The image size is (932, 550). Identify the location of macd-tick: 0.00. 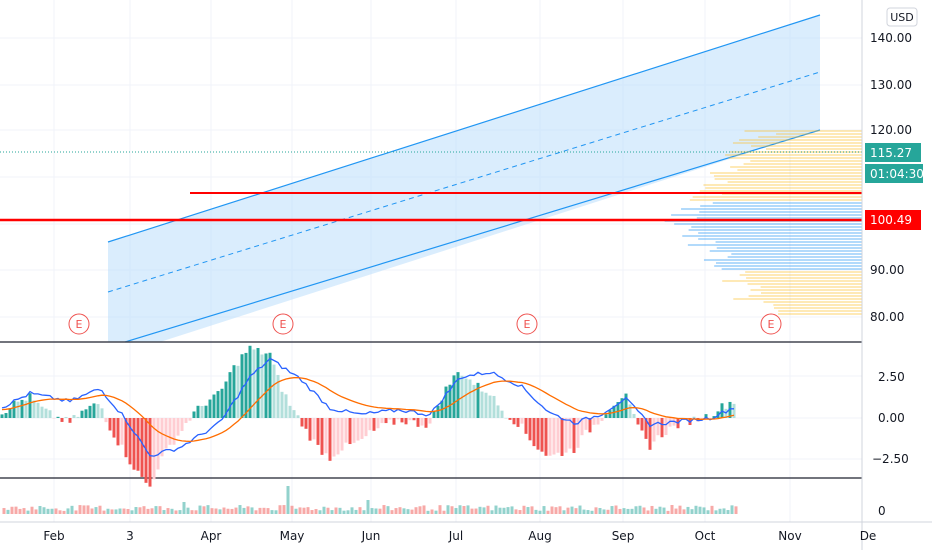
(891, 418).